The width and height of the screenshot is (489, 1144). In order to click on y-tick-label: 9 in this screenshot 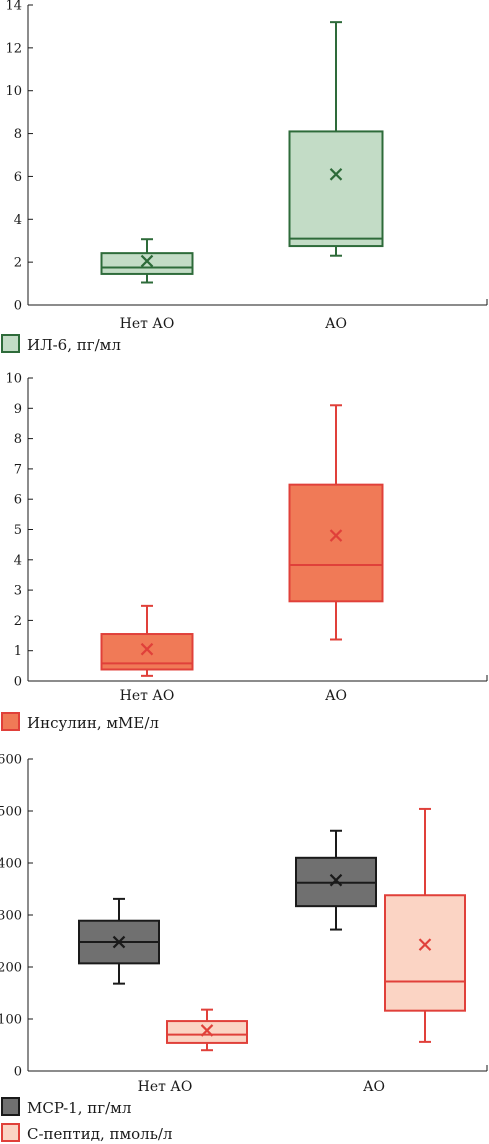, I will do `click(18, 409)`.